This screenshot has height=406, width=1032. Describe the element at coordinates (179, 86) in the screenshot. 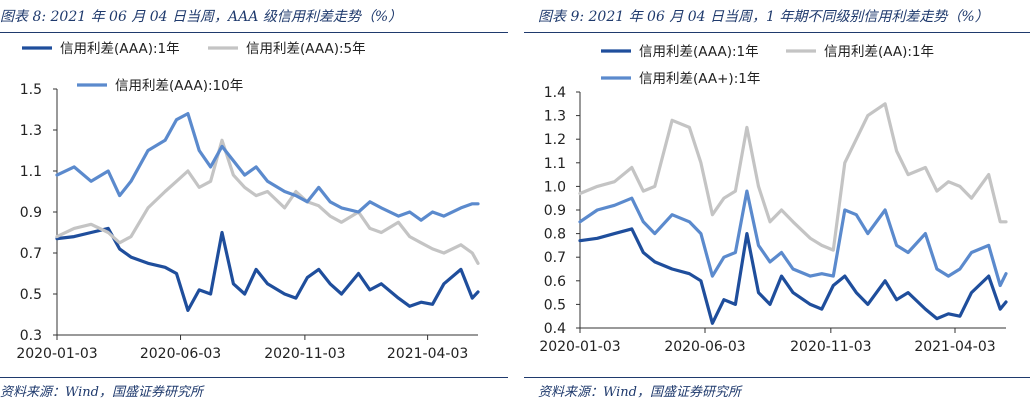

I see `legend-label: 信用利差(AAA):10年` at that location.